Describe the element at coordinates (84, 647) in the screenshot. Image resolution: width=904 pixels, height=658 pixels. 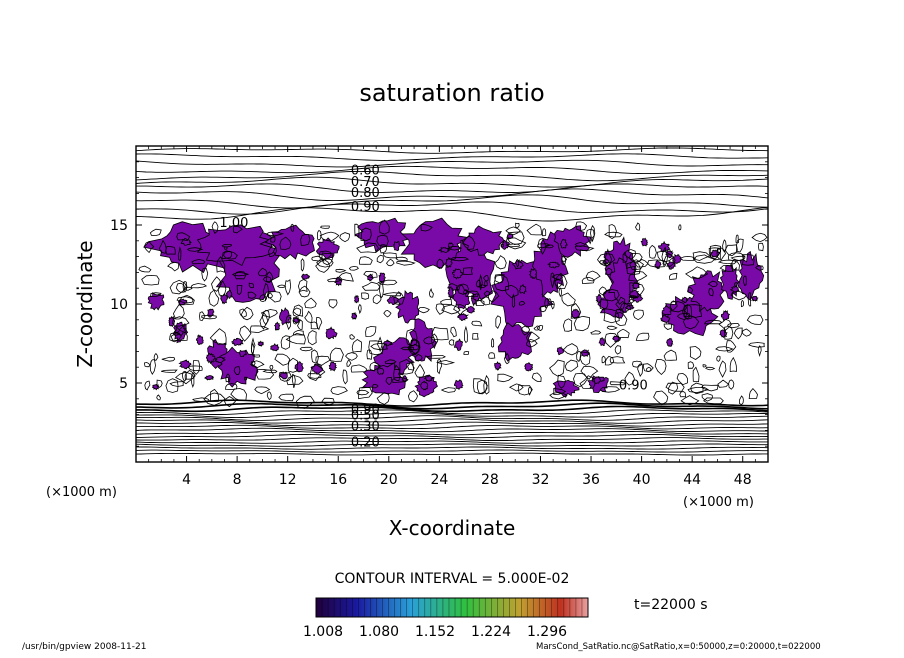
I see `footer-left: /usr/bin/gpview 2008-11-21` at that location.